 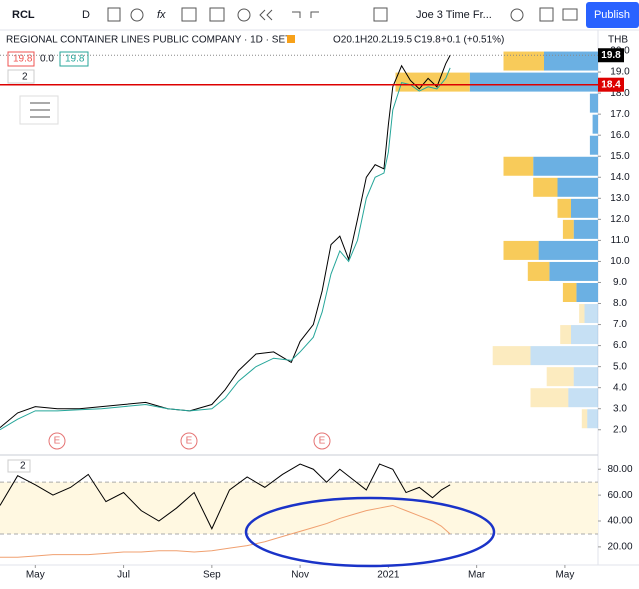 What do you see at coordinates (620, 324) in the screenshot?
I see `y-tick-label: 7.0` at bounding box center [620, 324].